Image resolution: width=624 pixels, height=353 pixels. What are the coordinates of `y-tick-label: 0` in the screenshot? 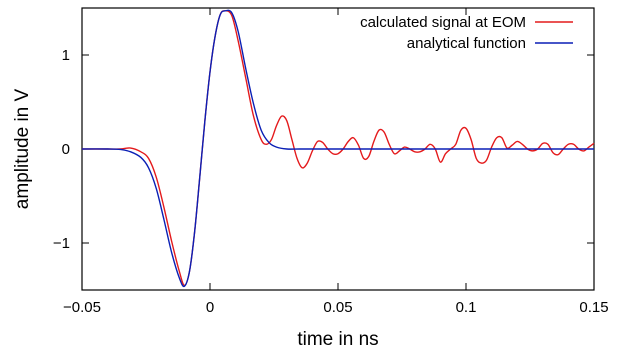 It's located at (66, 149).